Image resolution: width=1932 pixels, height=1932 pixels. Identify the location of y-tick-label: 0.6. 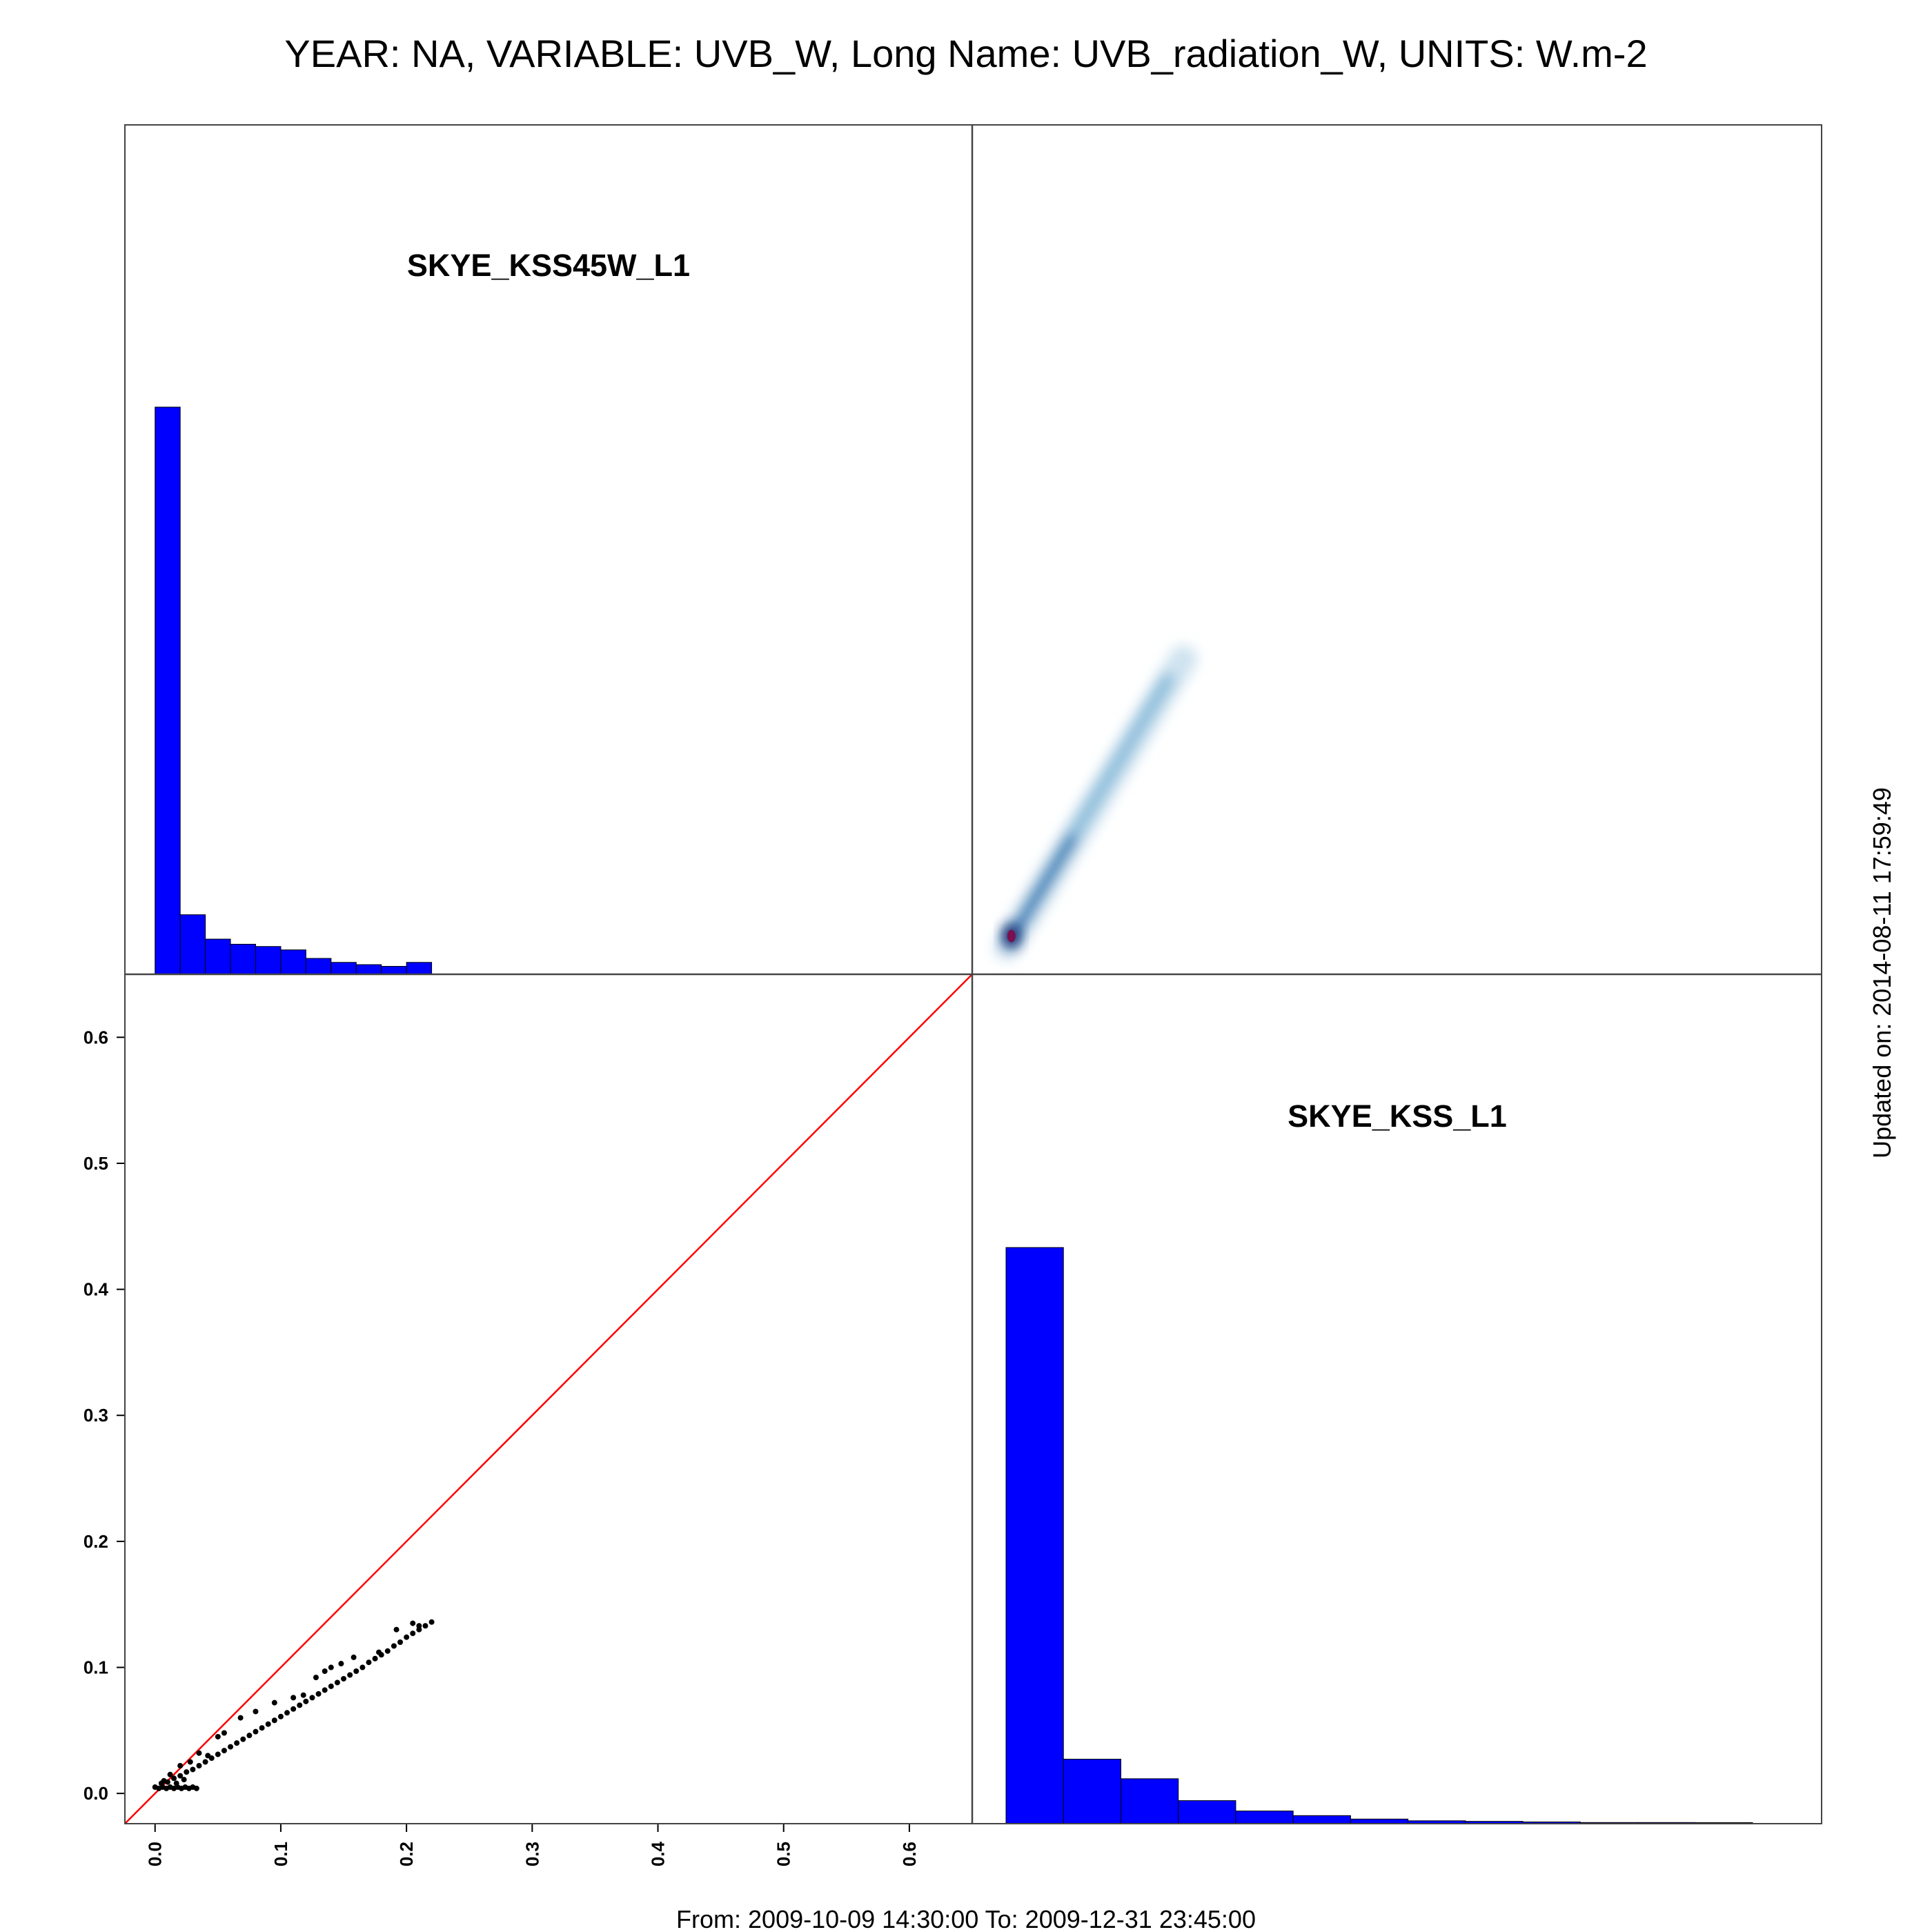
(95, 1037).